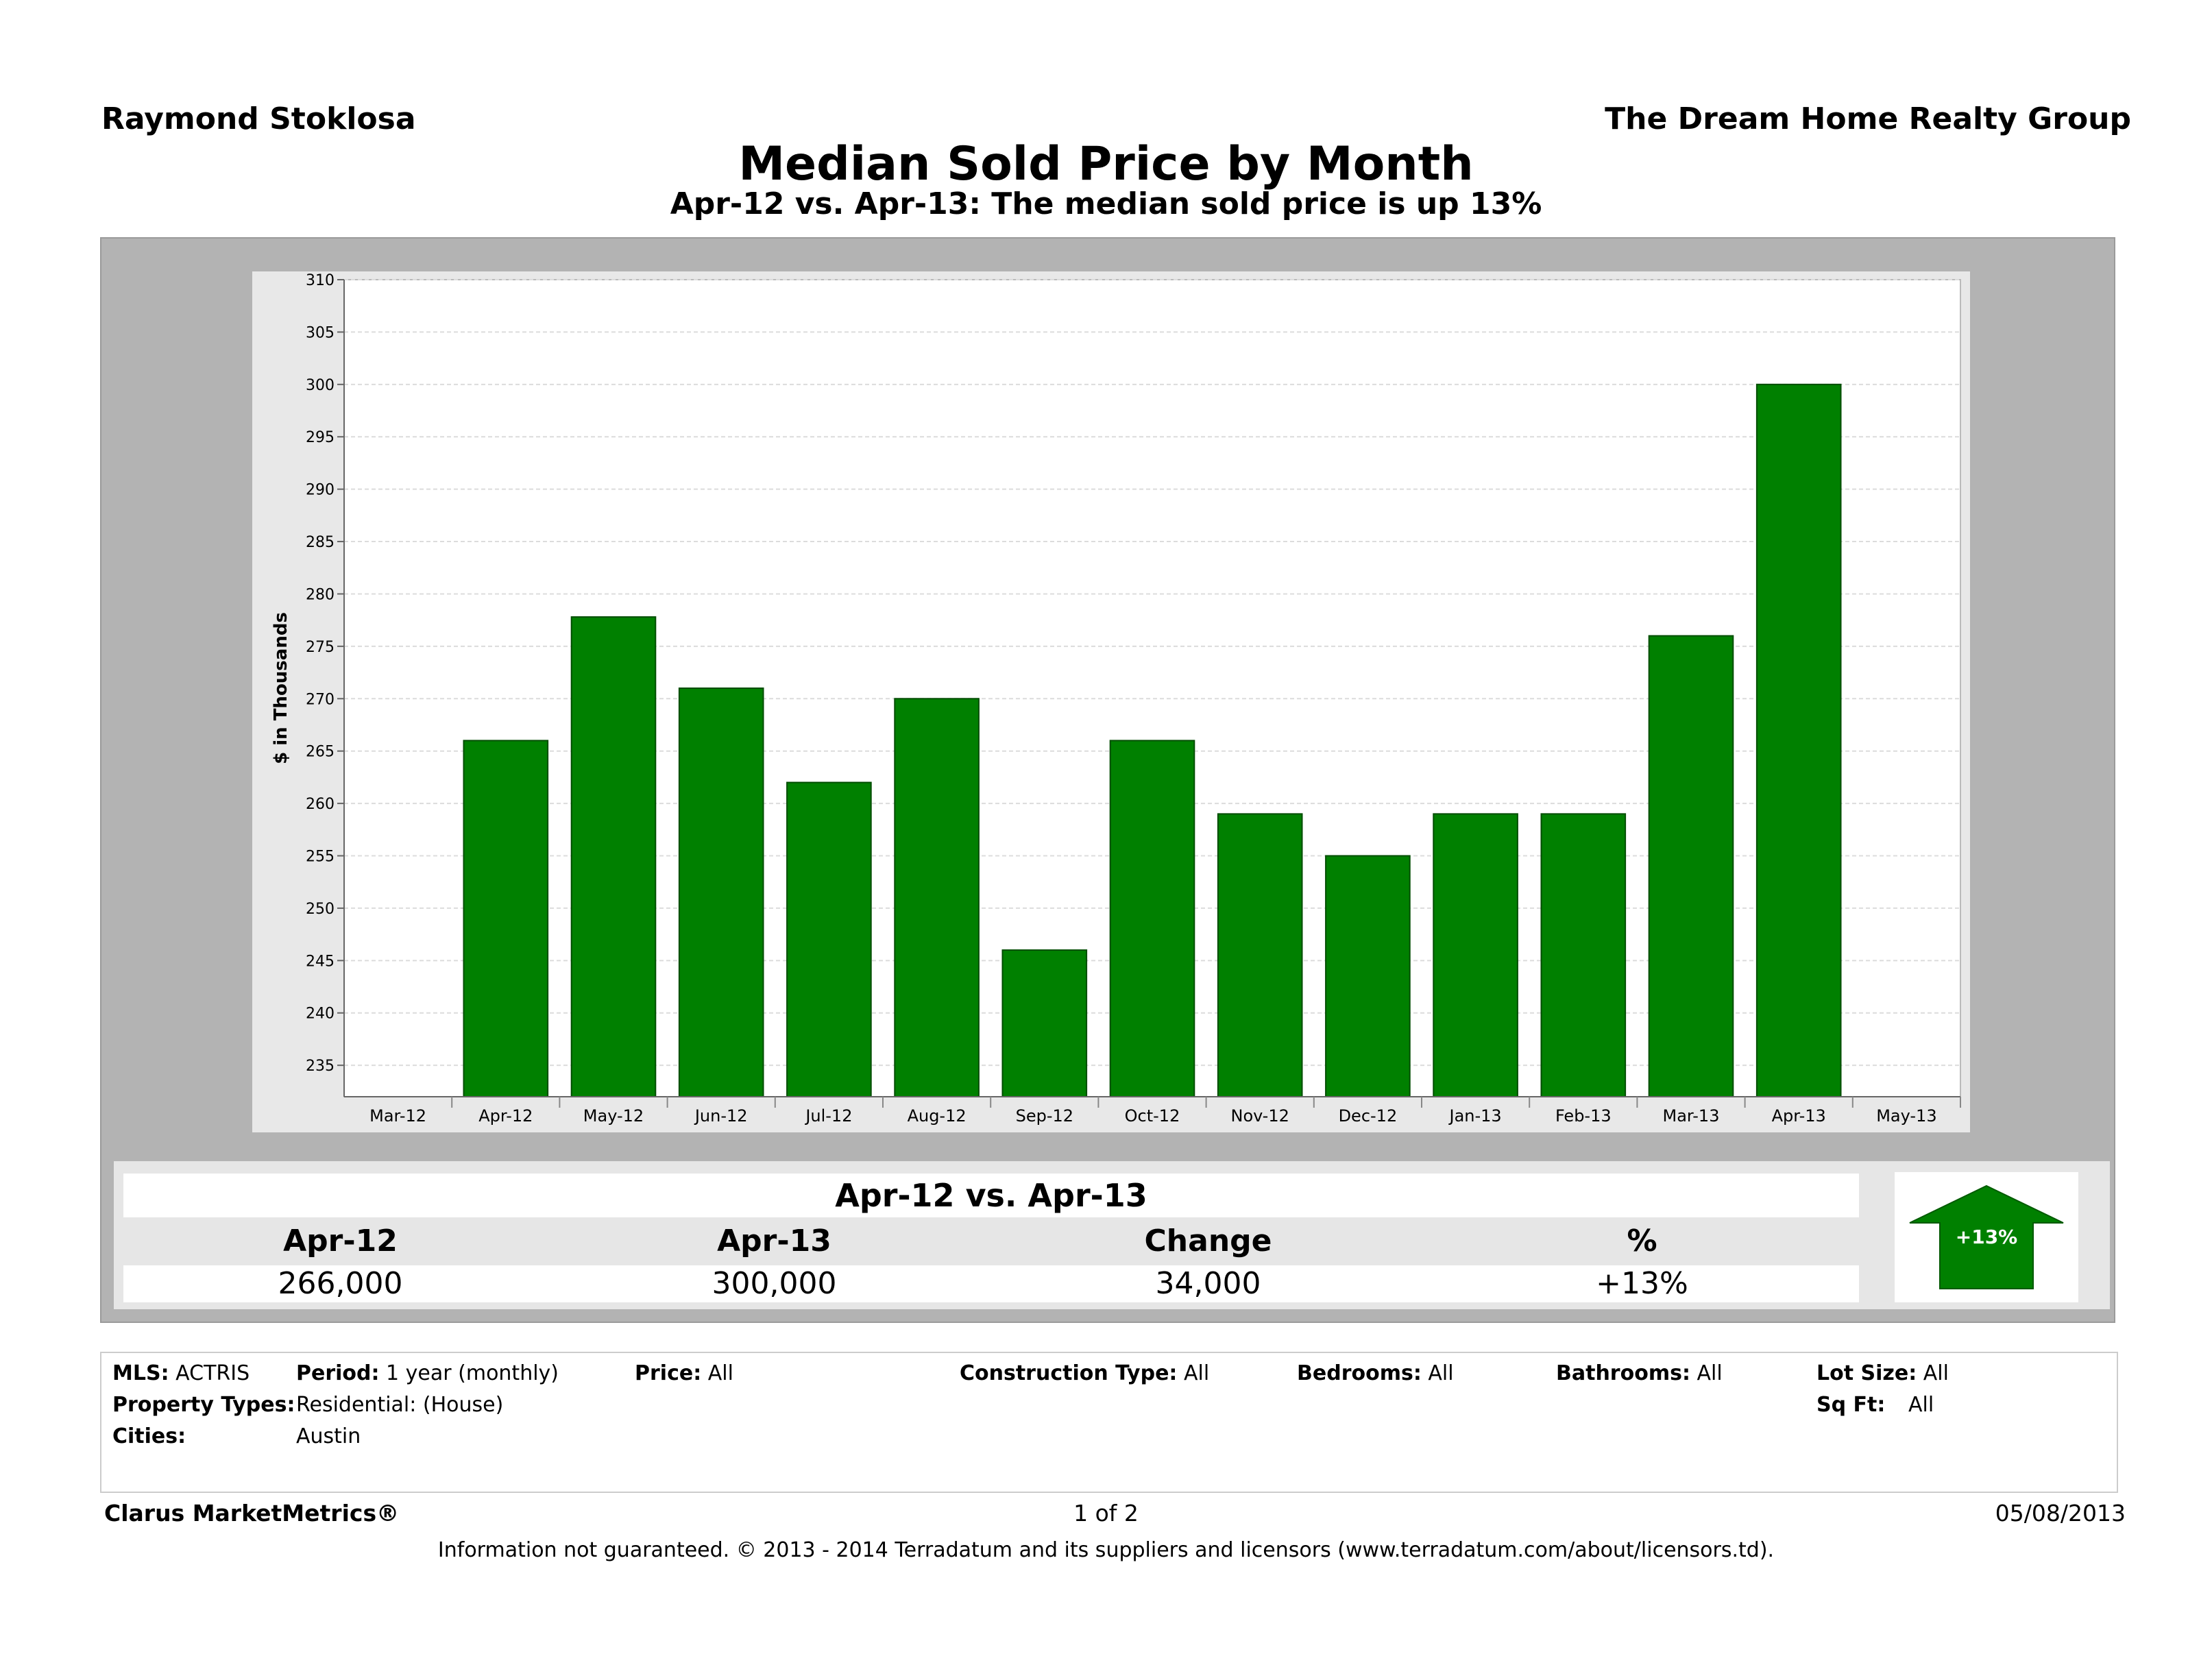 The height and width of the screenshot is (1678, 2212). What do you see at coordinates (1640, 1373) in the screenshot?
I see `bathrooms-filter: Bathrooms: All` at bounding box center [1640, 1373].